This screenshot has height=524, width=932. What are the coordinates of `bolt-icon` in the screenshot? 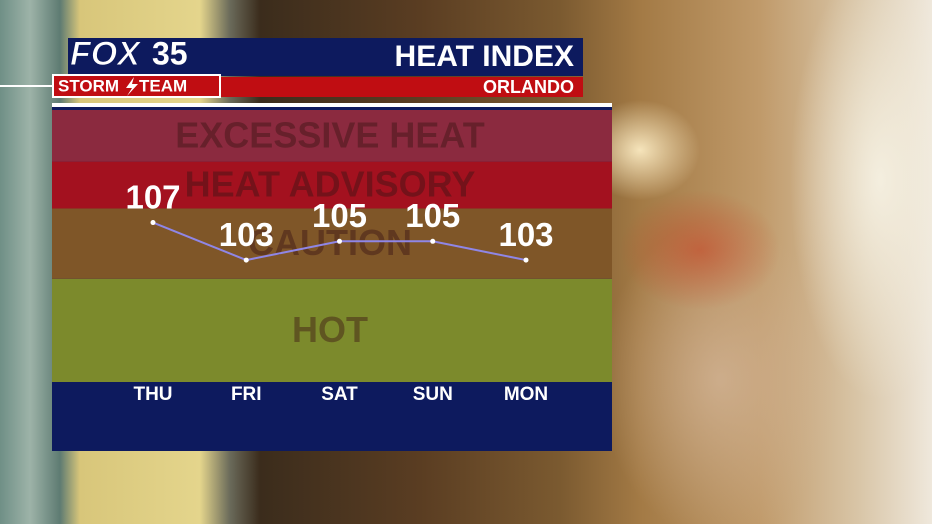 It's located at (132, 86).